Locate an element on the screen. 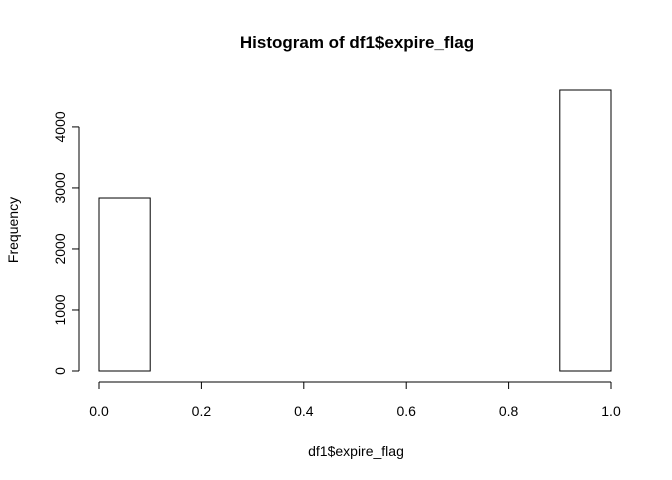  x-tick-label-0: 0.0 is located at coordinates (99, 411).